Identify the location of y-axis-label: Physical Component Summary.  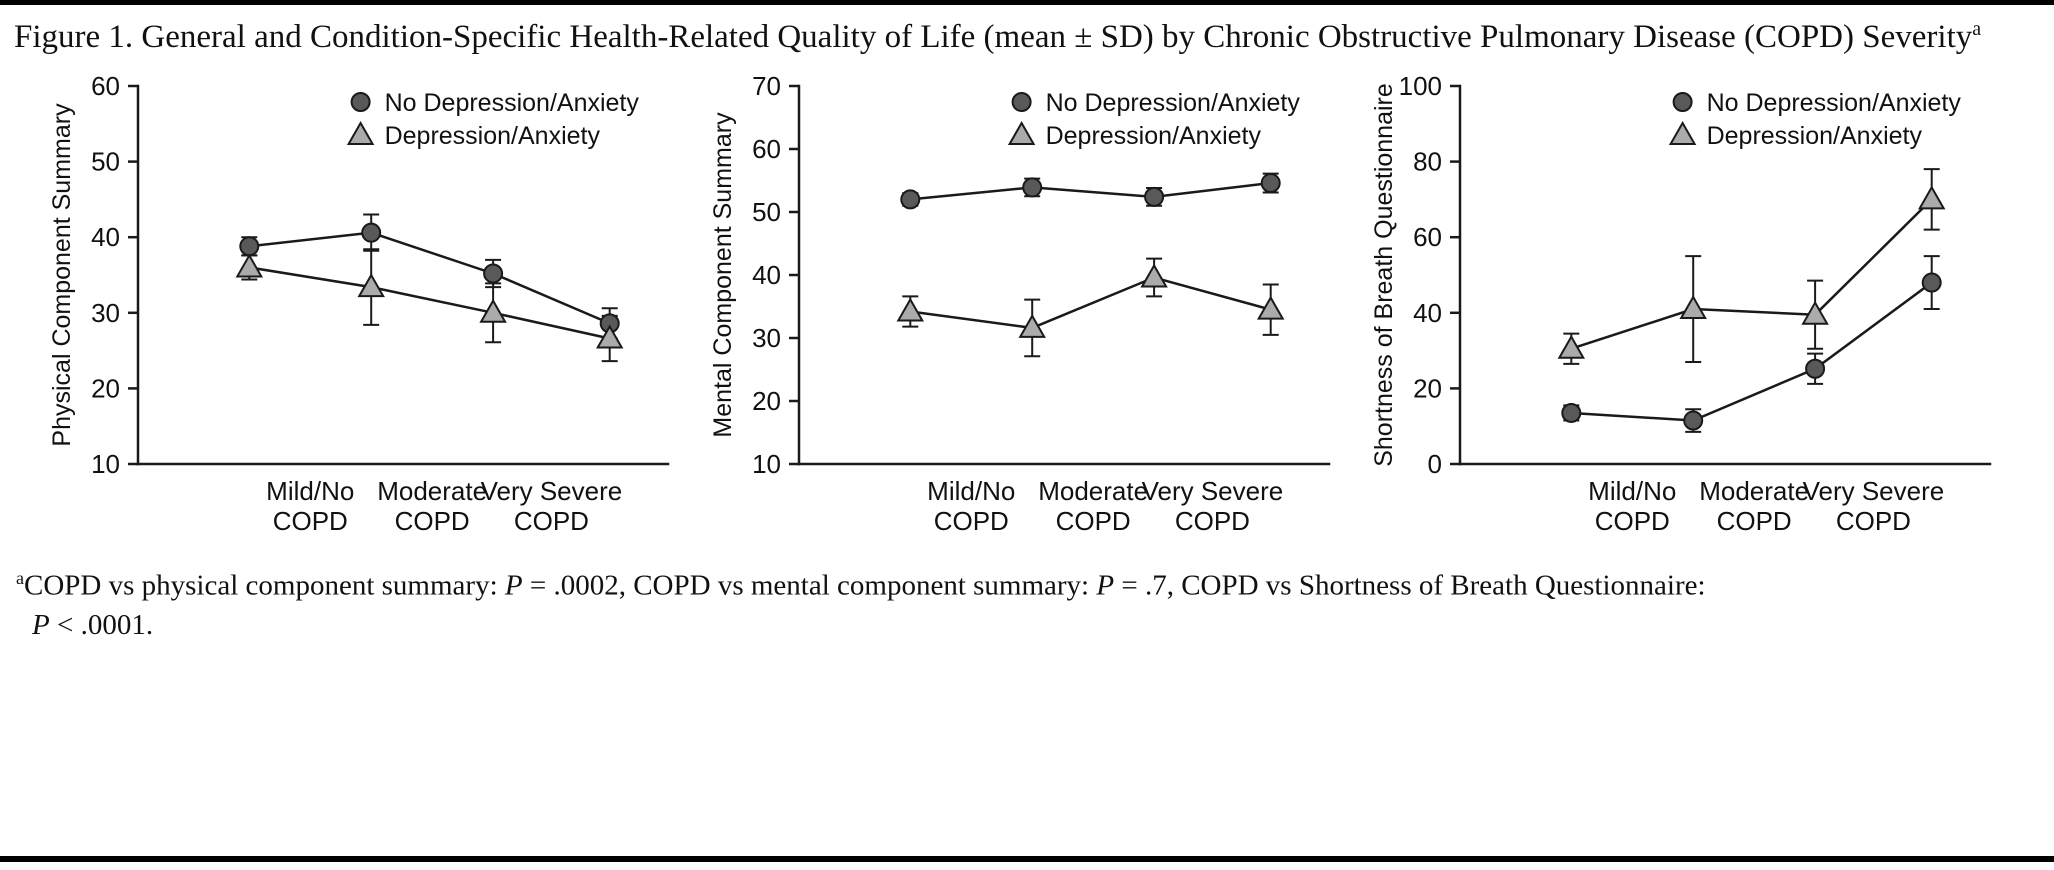
(62, 275).